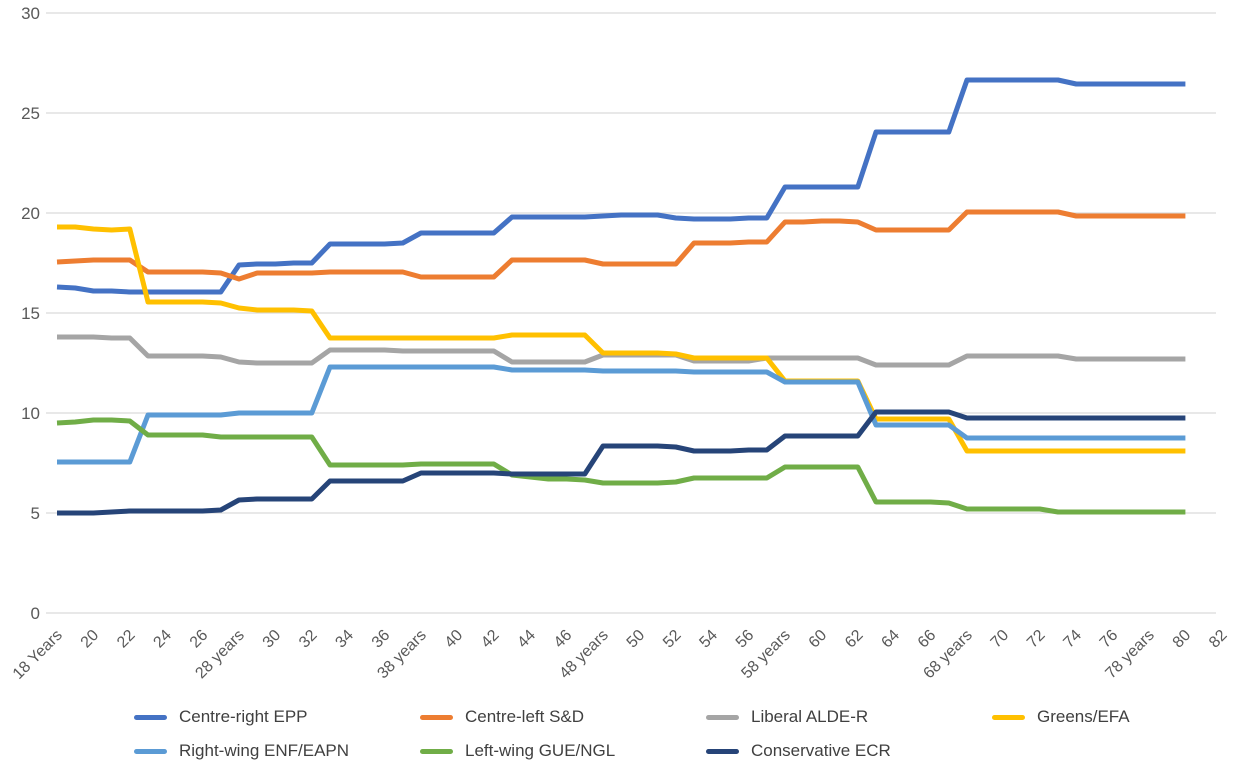 The image size is (1238, 773). I want to click on x-axis-tick-label: 82, so click(1218, 639).